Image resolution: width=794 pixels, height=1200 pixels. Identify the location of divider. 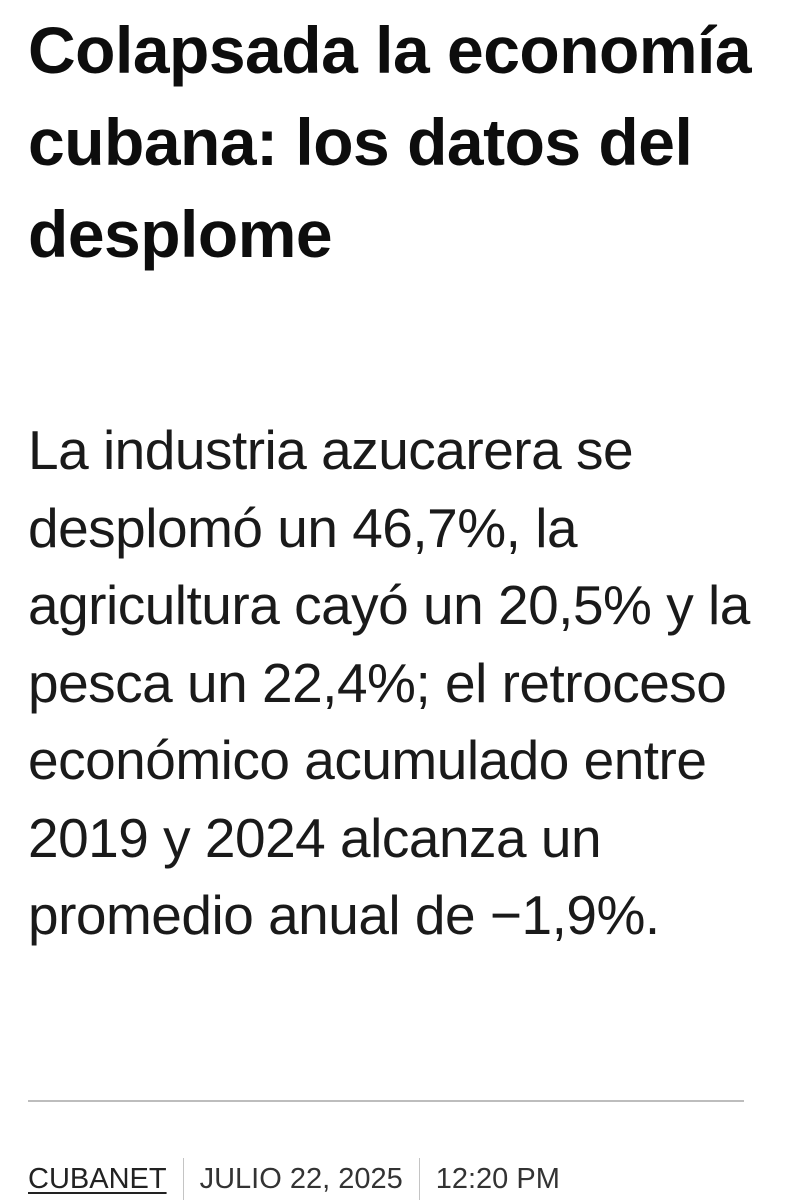
(386, 1101).